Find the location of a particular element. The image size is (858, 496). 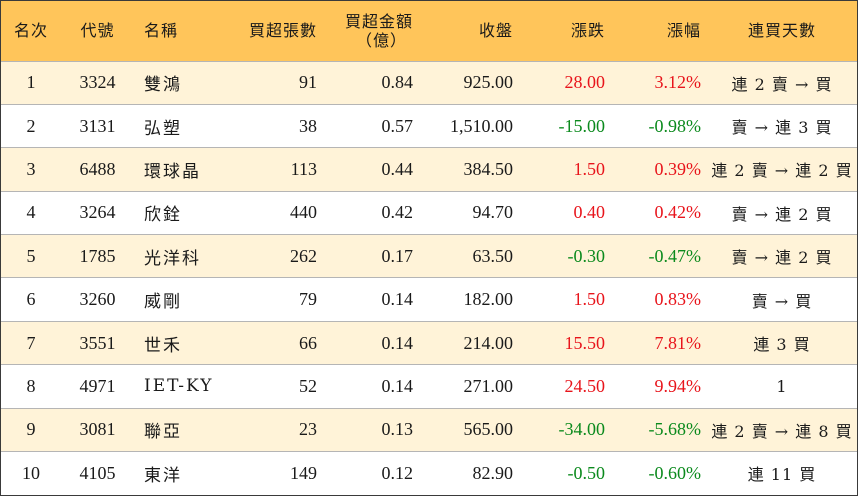

cell-change: 24.50 is located at coordinates (585, 385).